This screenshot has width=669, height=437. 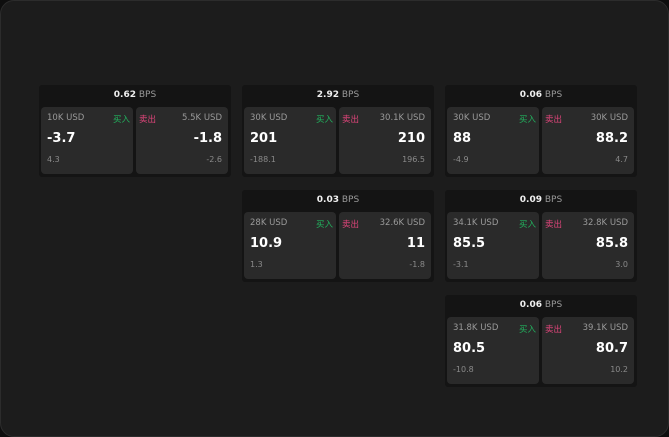 What do you see at coordinates (415, 243) in the screenshot?
I see `ask-price: 11` at bounding box center [415, 243].